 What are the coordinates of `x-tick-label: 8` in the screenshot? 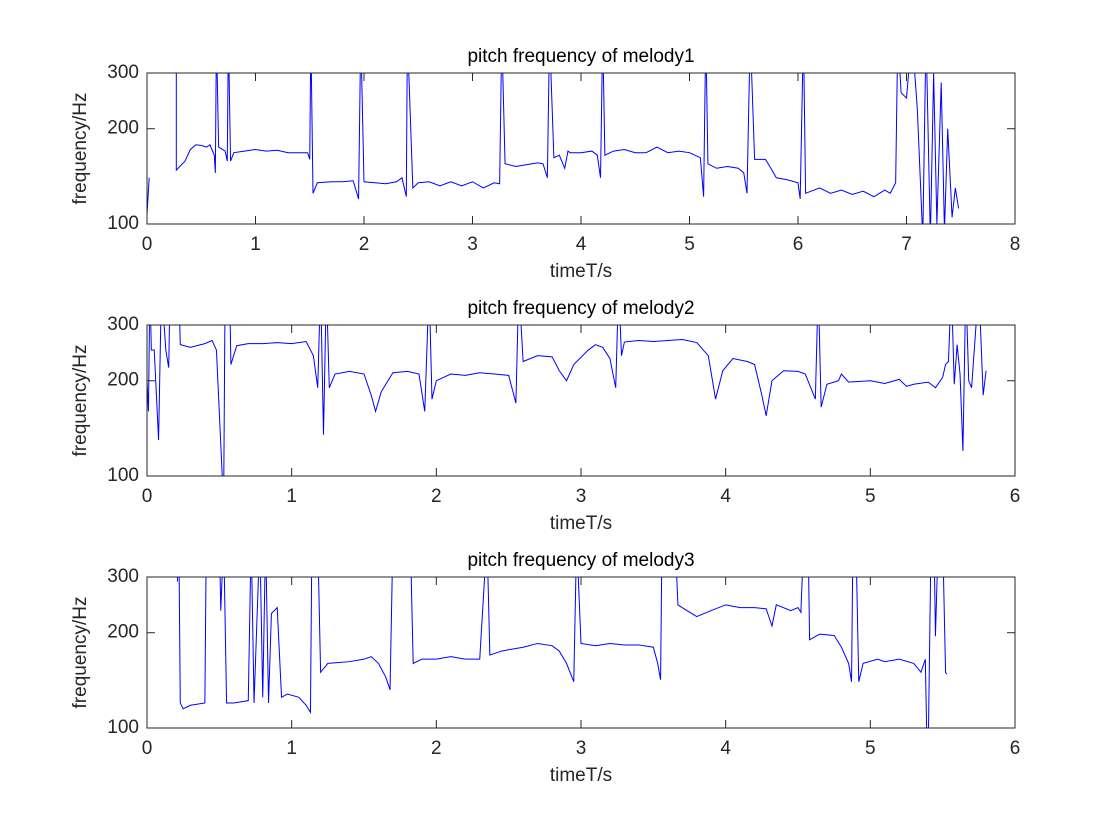 It's located at (1015, 244).